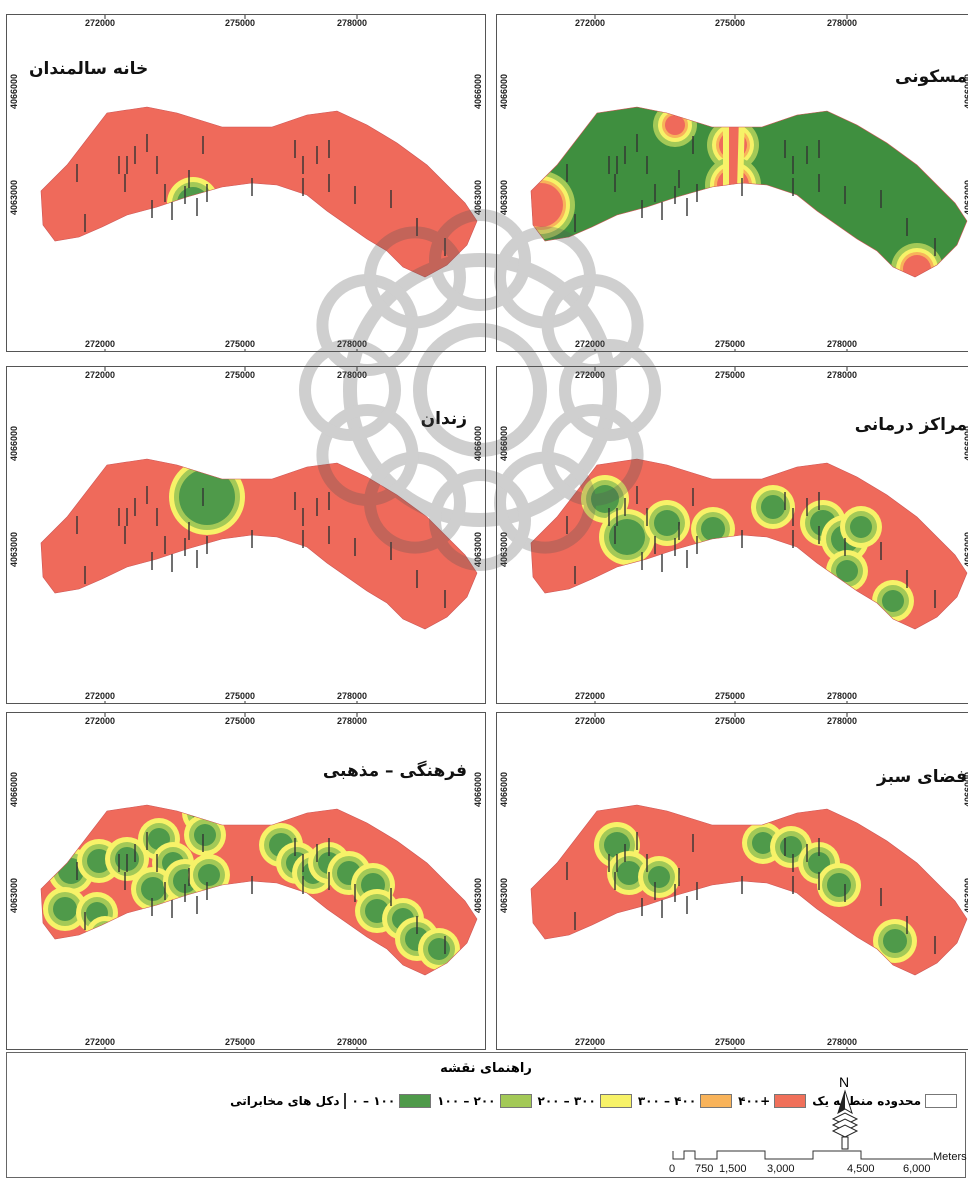  Describe the element at coordinates (950, 1157) in the screenshot. I see `scale-unit: Meters` at that location.